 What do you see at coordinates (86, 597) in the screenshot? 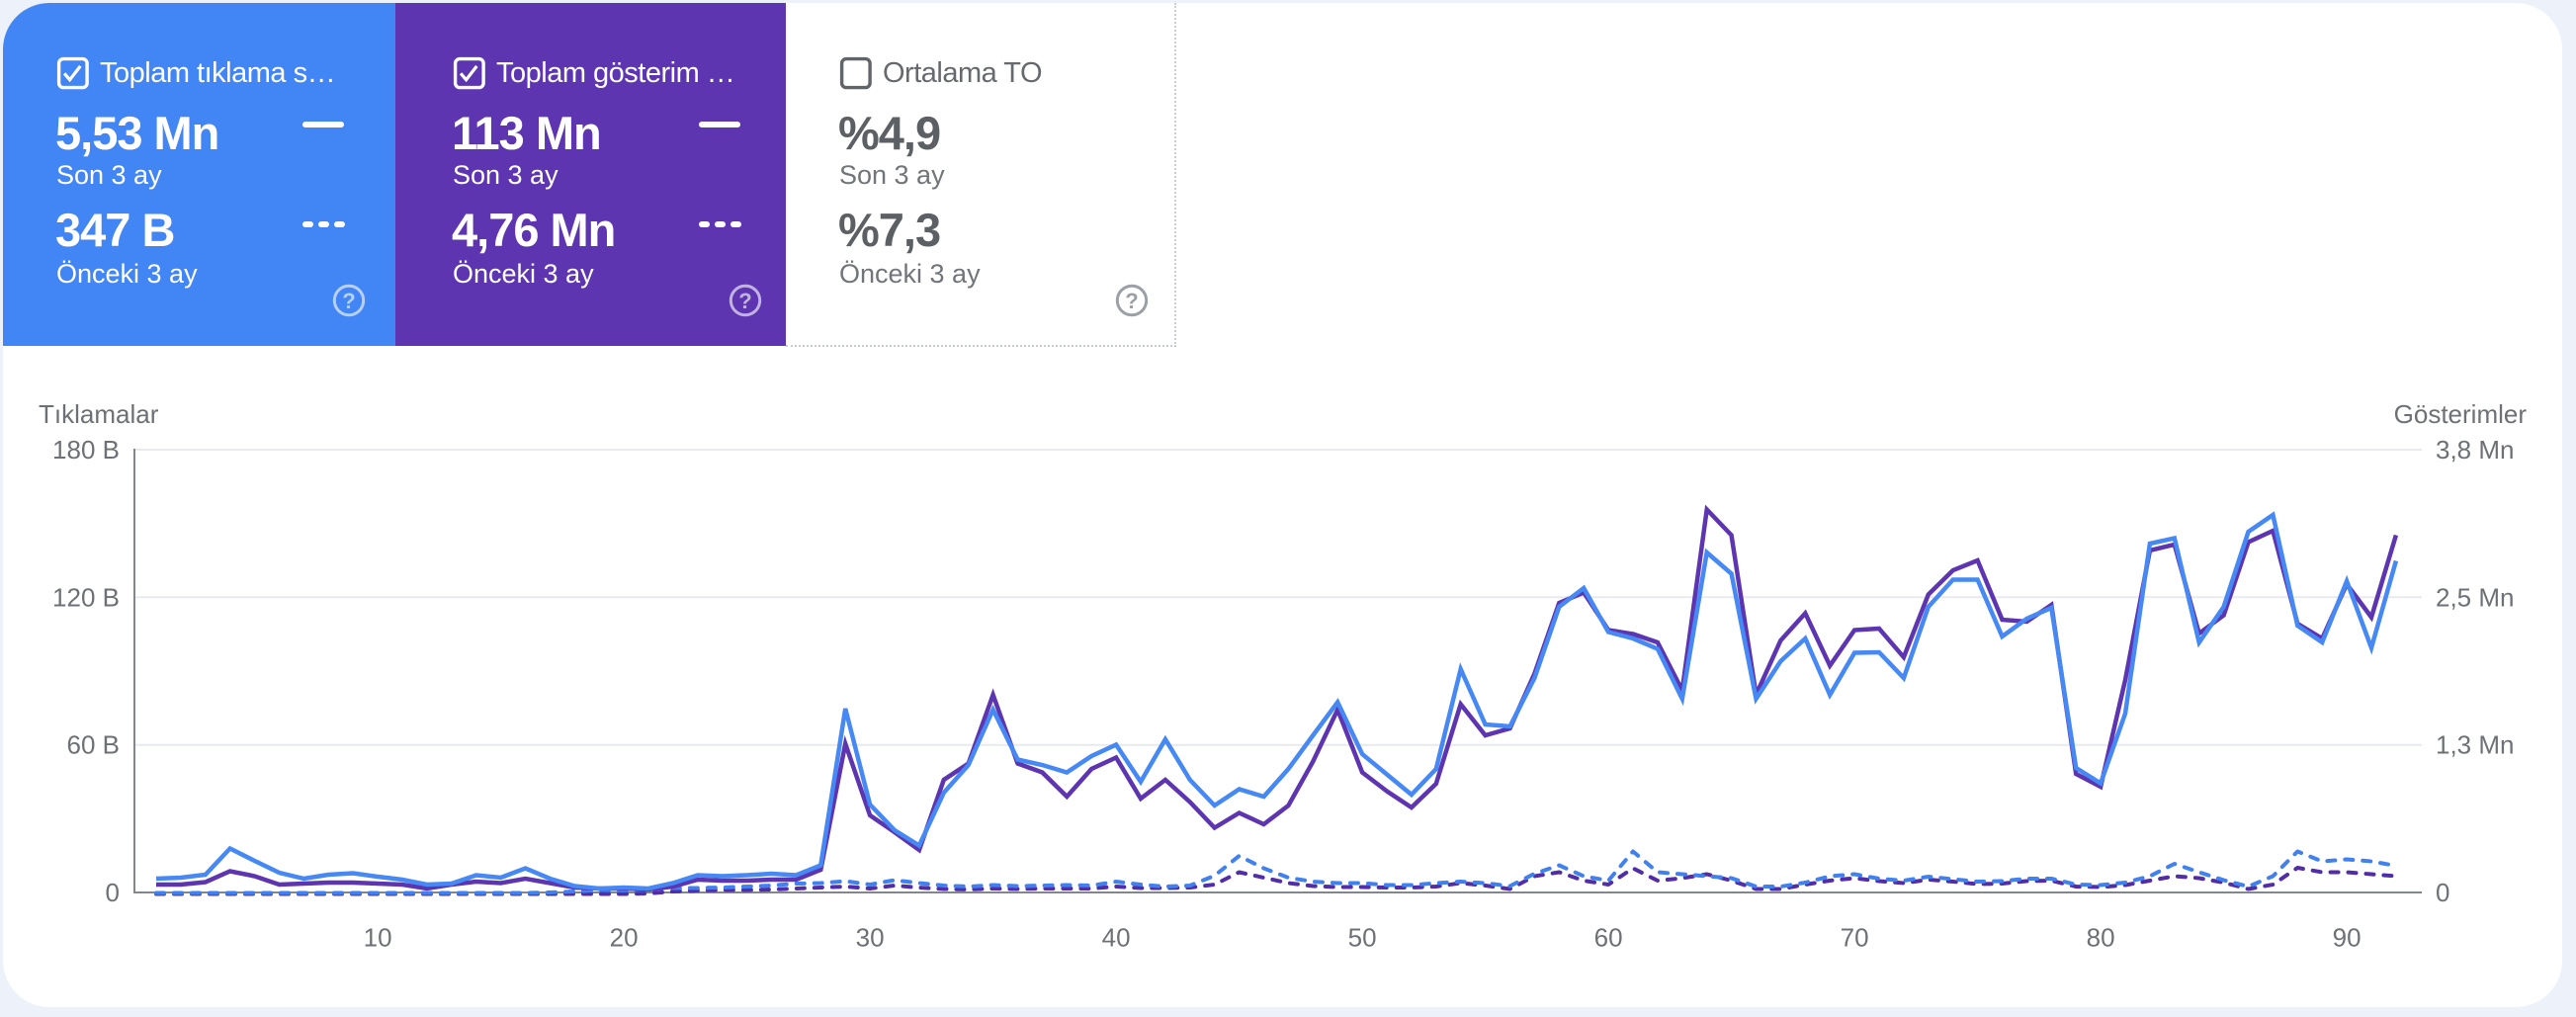
I see `svg-text: 120 B` at bounding box center [86, 597].